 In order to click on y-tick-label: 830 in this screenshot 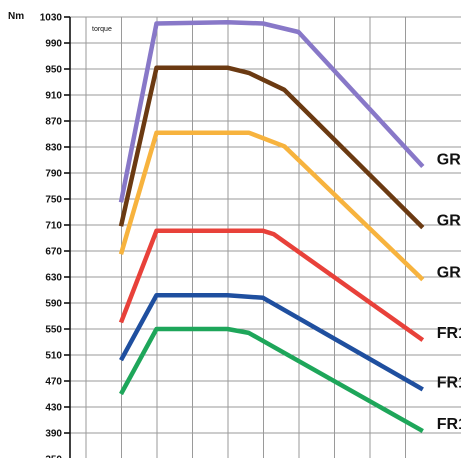, I will do `click(53, 148)`.